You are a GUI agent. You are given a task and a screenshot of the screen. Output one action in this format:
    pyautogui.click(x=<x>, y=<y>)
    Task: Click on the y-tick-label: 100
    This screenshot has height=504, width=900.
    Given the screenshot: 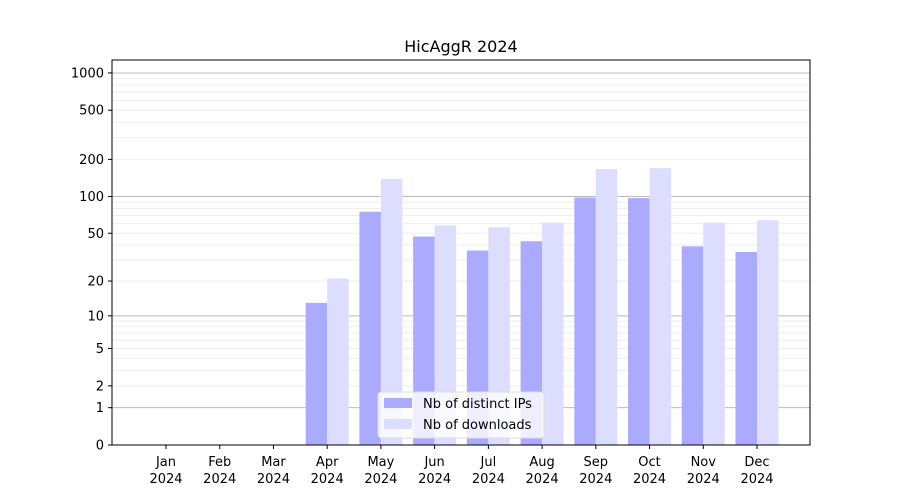 What is the action you would take?
    pyautogui.click(x=91, y=197)
    